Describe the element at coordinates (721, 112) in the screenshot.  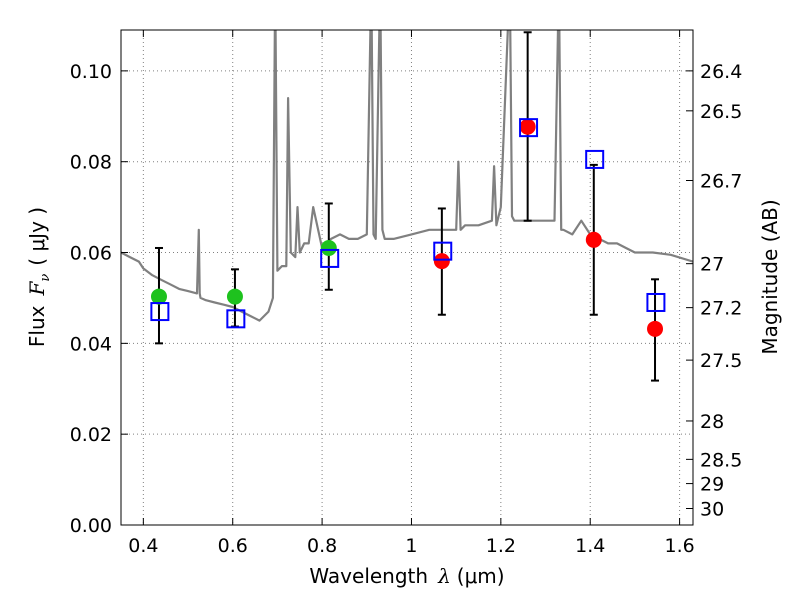
I see `y2-tick-label: 26.5` at that location.